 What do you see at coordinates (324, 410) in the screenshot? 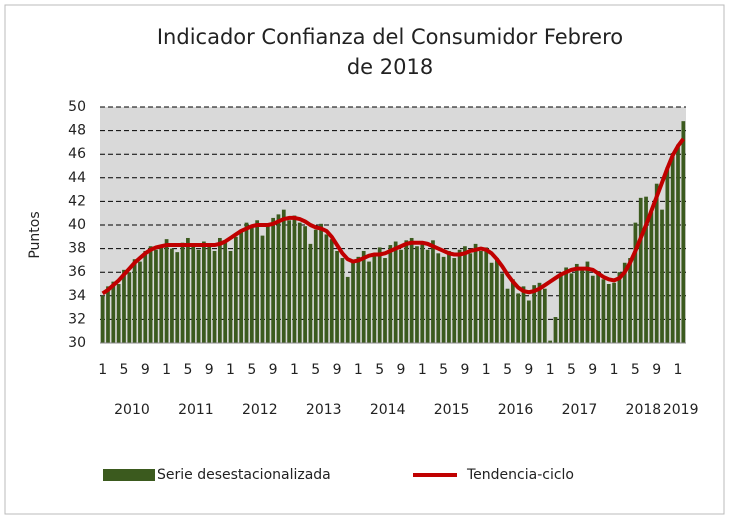
I see `year-label: 2013` at bounding box center [324, 410].